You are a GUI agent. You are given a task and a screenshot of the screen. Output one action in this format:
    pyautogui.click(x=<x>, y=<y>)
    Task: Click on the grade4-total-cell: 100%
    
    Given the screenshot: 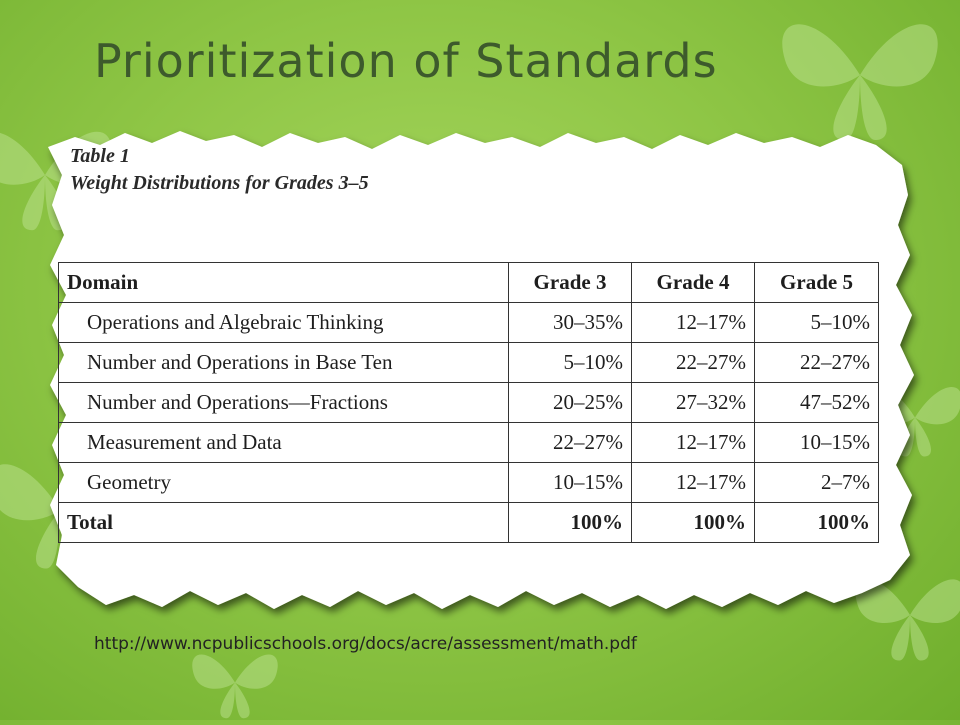 What is the action you would take?
    pyautogui.click(x=693, y=522)
    